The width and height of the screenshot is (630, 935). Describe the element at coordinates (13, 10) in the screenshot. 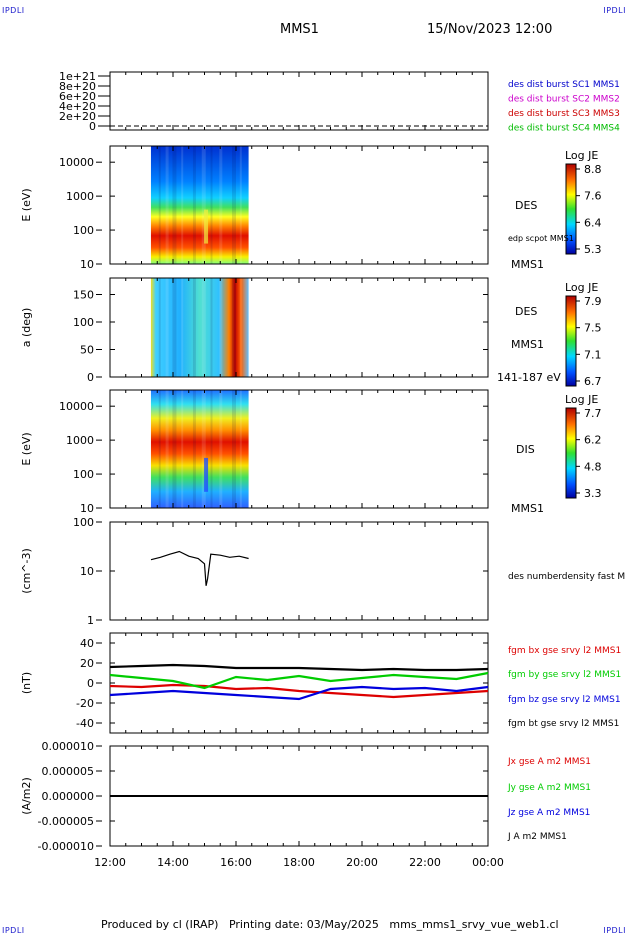

I see `corner-tag-top-left: IPDLI` at that location.